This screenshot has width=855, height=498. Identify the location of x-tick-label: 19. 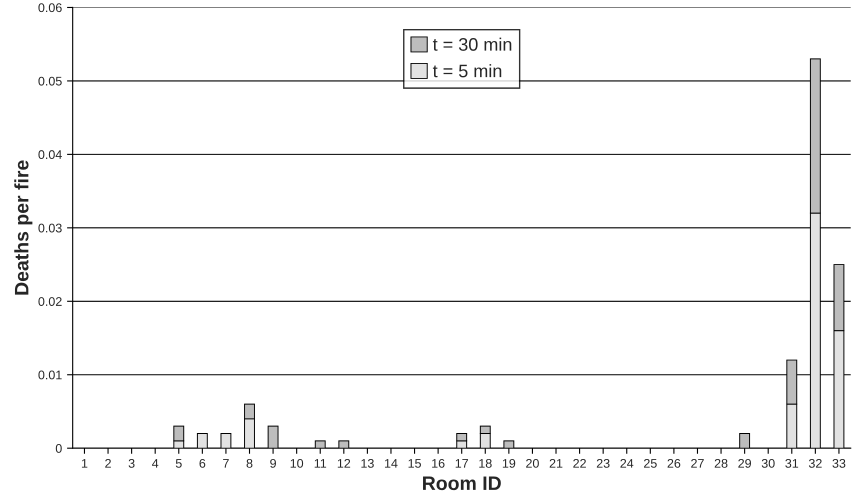
(509, 463).